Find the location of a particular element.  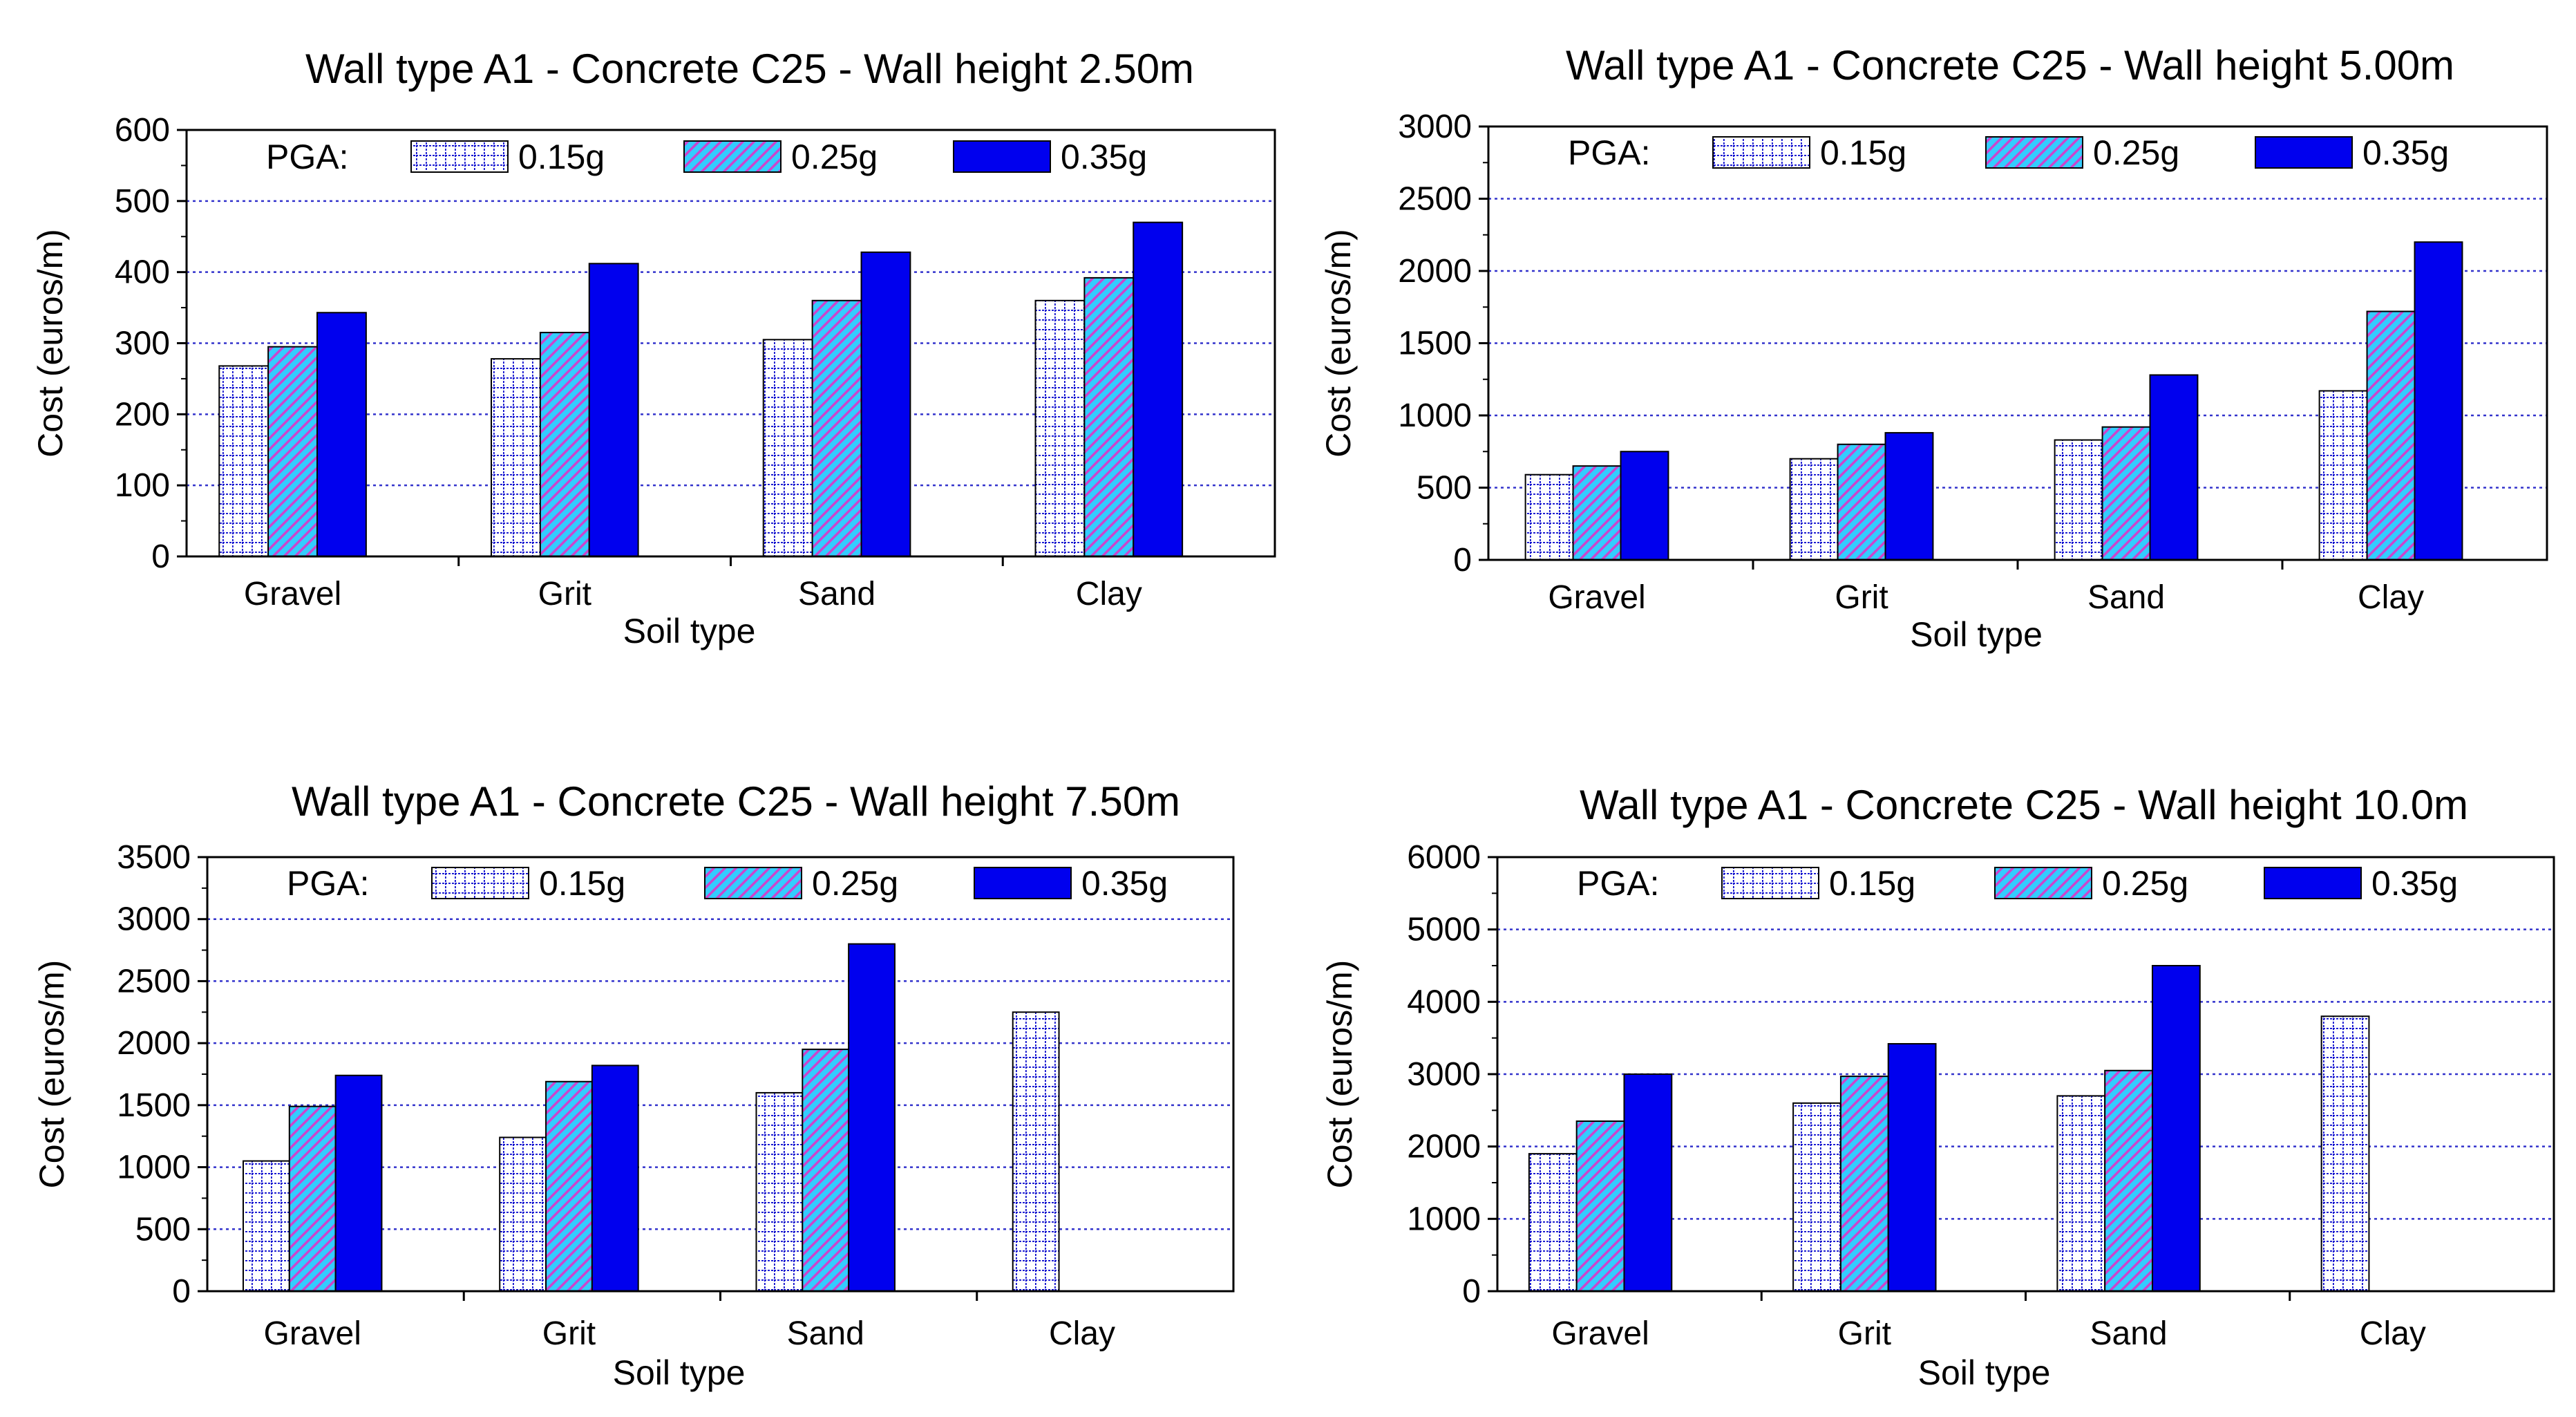

y-tick-label: 100 is located at coordinates (142, 485).